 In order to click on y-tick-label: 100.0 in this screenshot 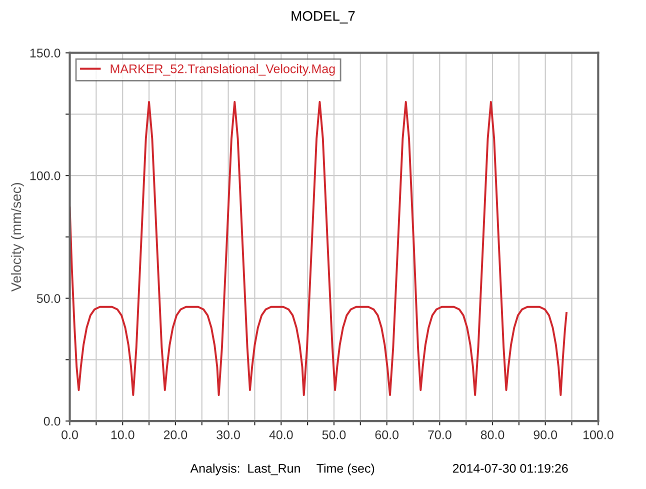, I will do `click(45, 175)`.